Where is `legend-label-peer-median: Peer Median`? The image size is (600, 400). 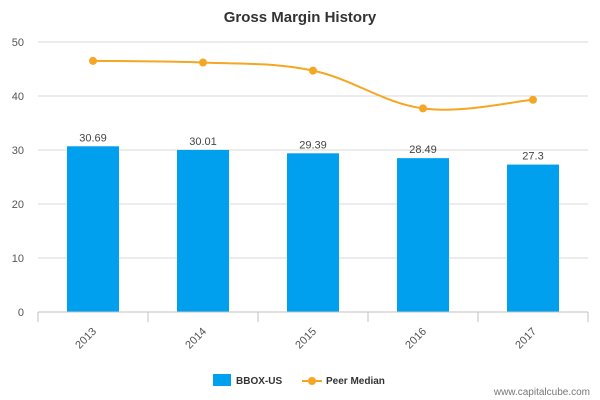 legend-label-peer-median: Peer Median is located at coordinates (355, 381).